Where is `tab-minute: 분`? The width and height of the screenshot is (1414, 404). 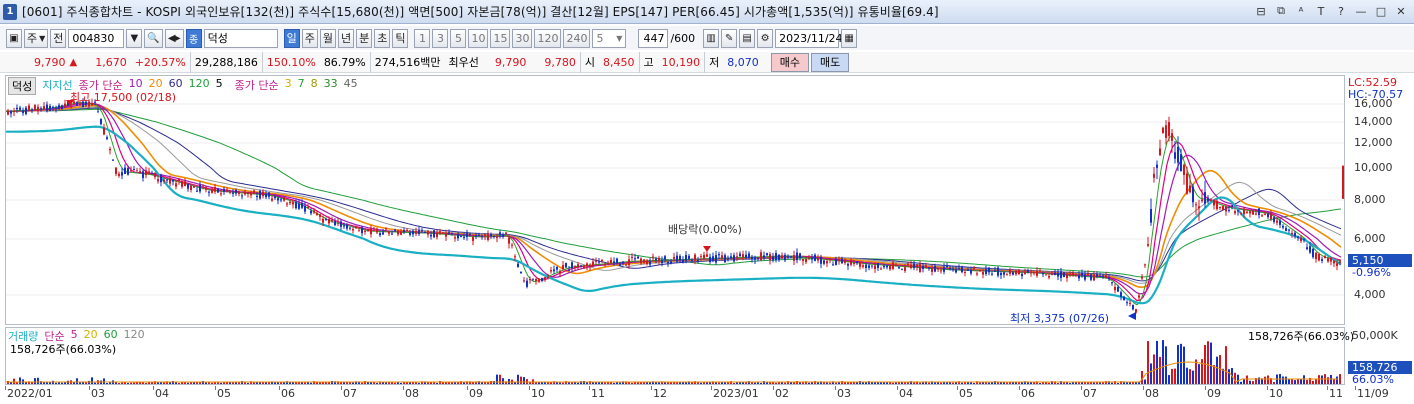 tab-minute: 분 is located at coordinates (364, 38).